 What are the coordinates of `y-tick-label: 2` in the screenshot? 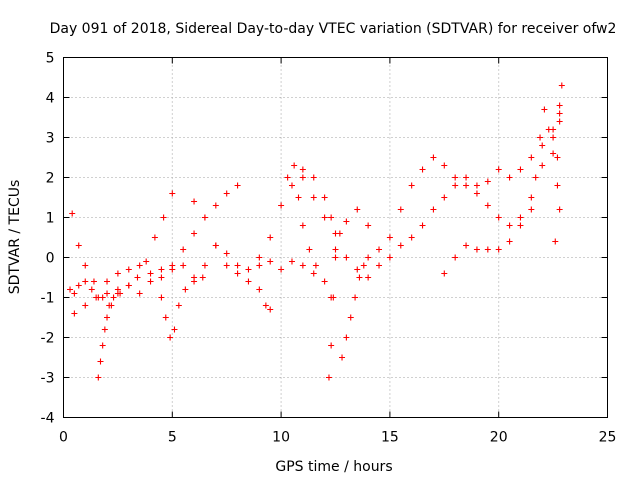 It's located at (50, 179).